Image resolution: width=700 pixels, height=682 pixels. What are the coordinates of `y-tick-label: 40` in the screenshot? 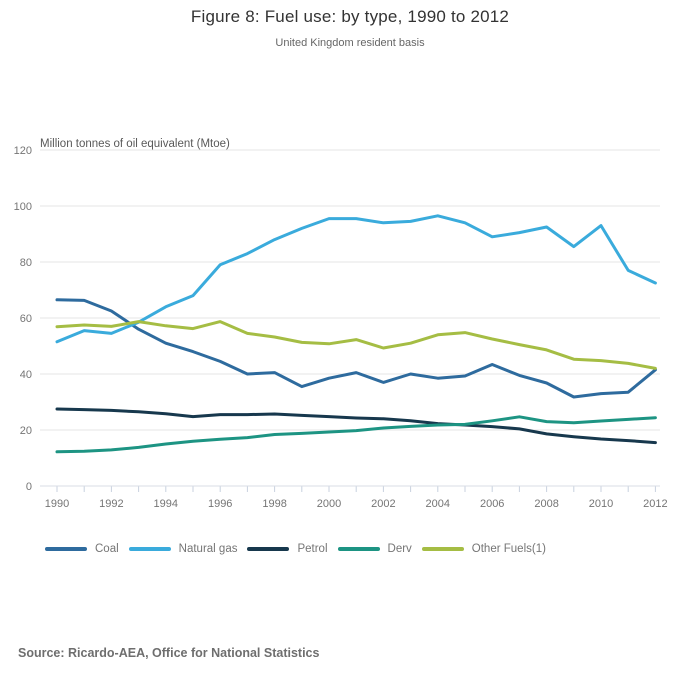 It's located at (26, 375).